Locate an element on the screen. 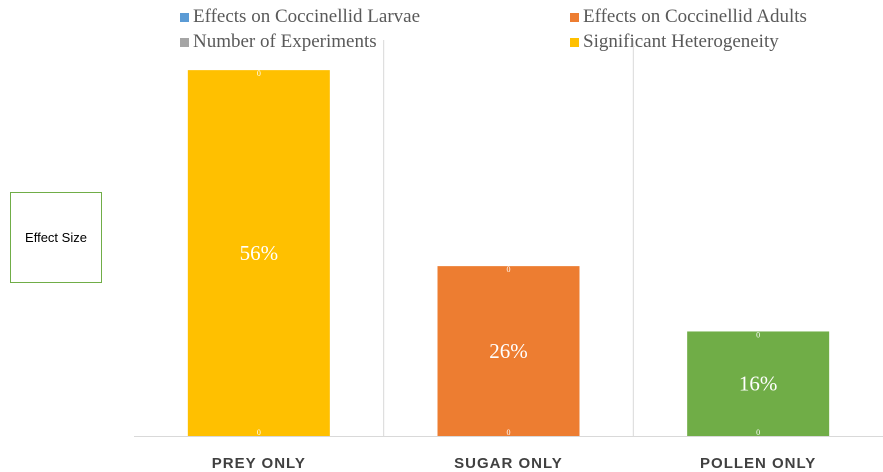 The image size is (883, 472). legend-swatch-adults is located at coordinates (574, 17).